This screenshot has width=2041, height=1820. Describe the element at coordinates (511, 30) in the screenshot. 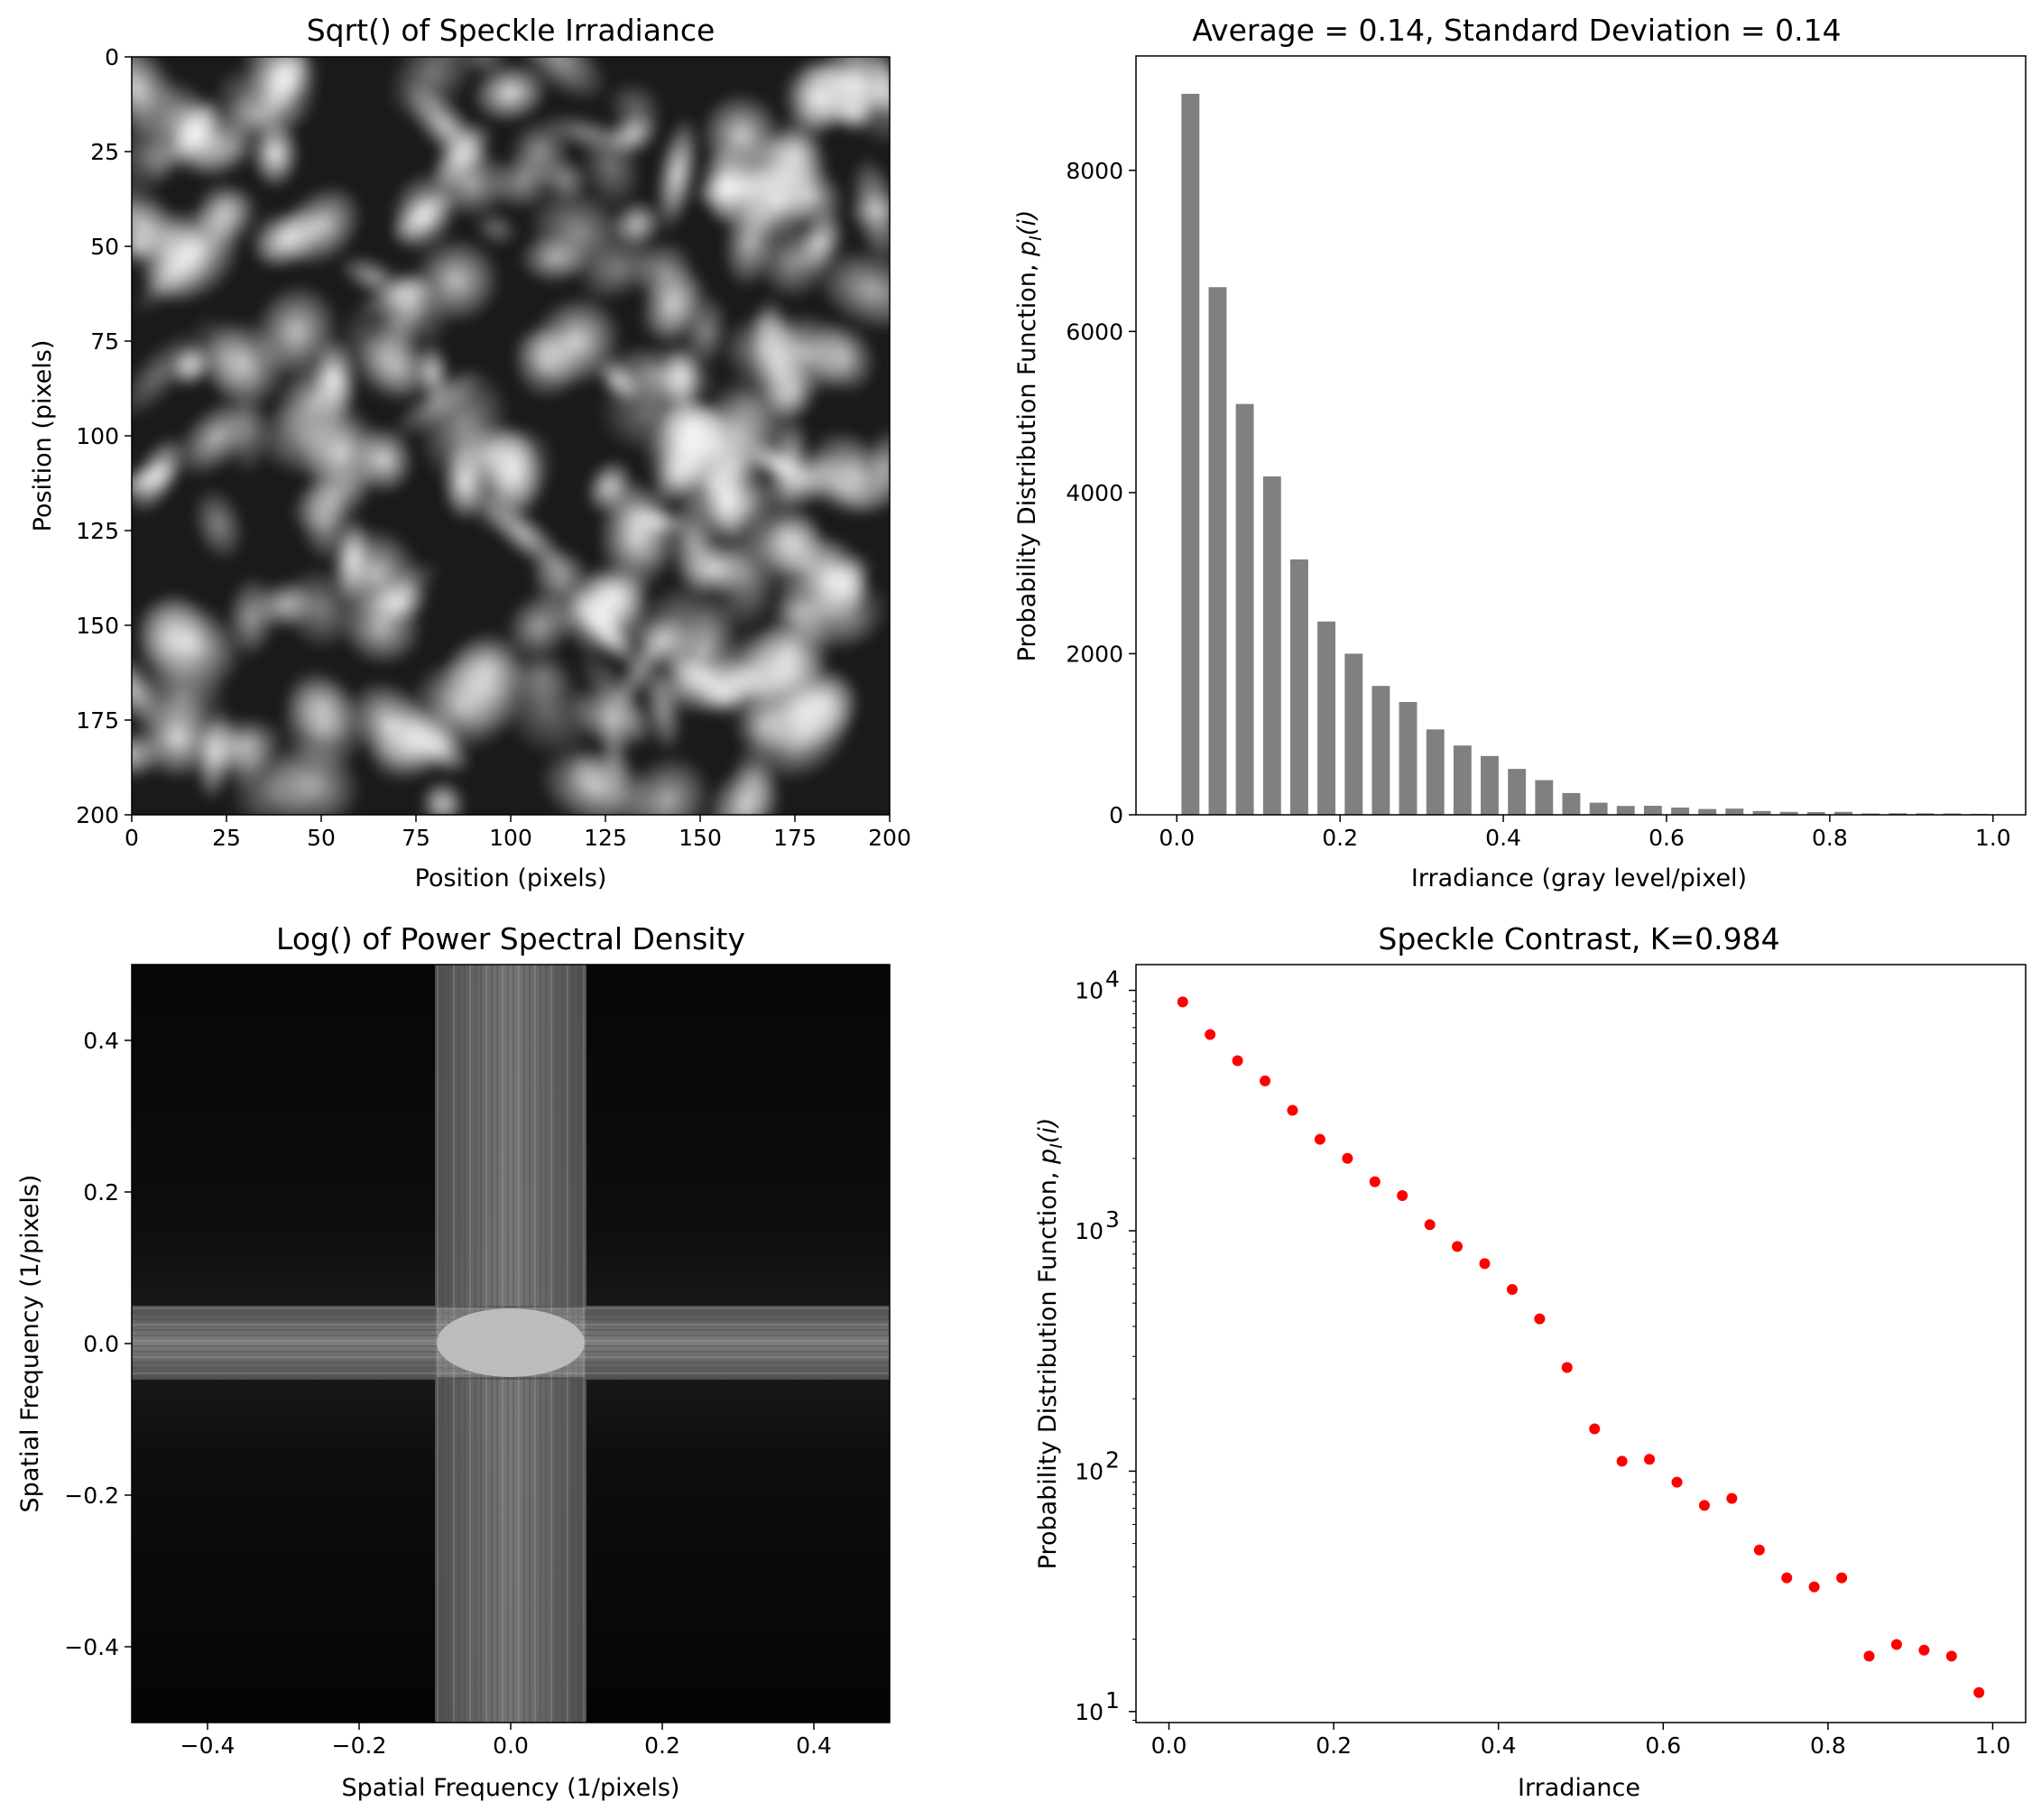

I see `speckle-title: Sqrt() of Speckle Irradiance` at that location.